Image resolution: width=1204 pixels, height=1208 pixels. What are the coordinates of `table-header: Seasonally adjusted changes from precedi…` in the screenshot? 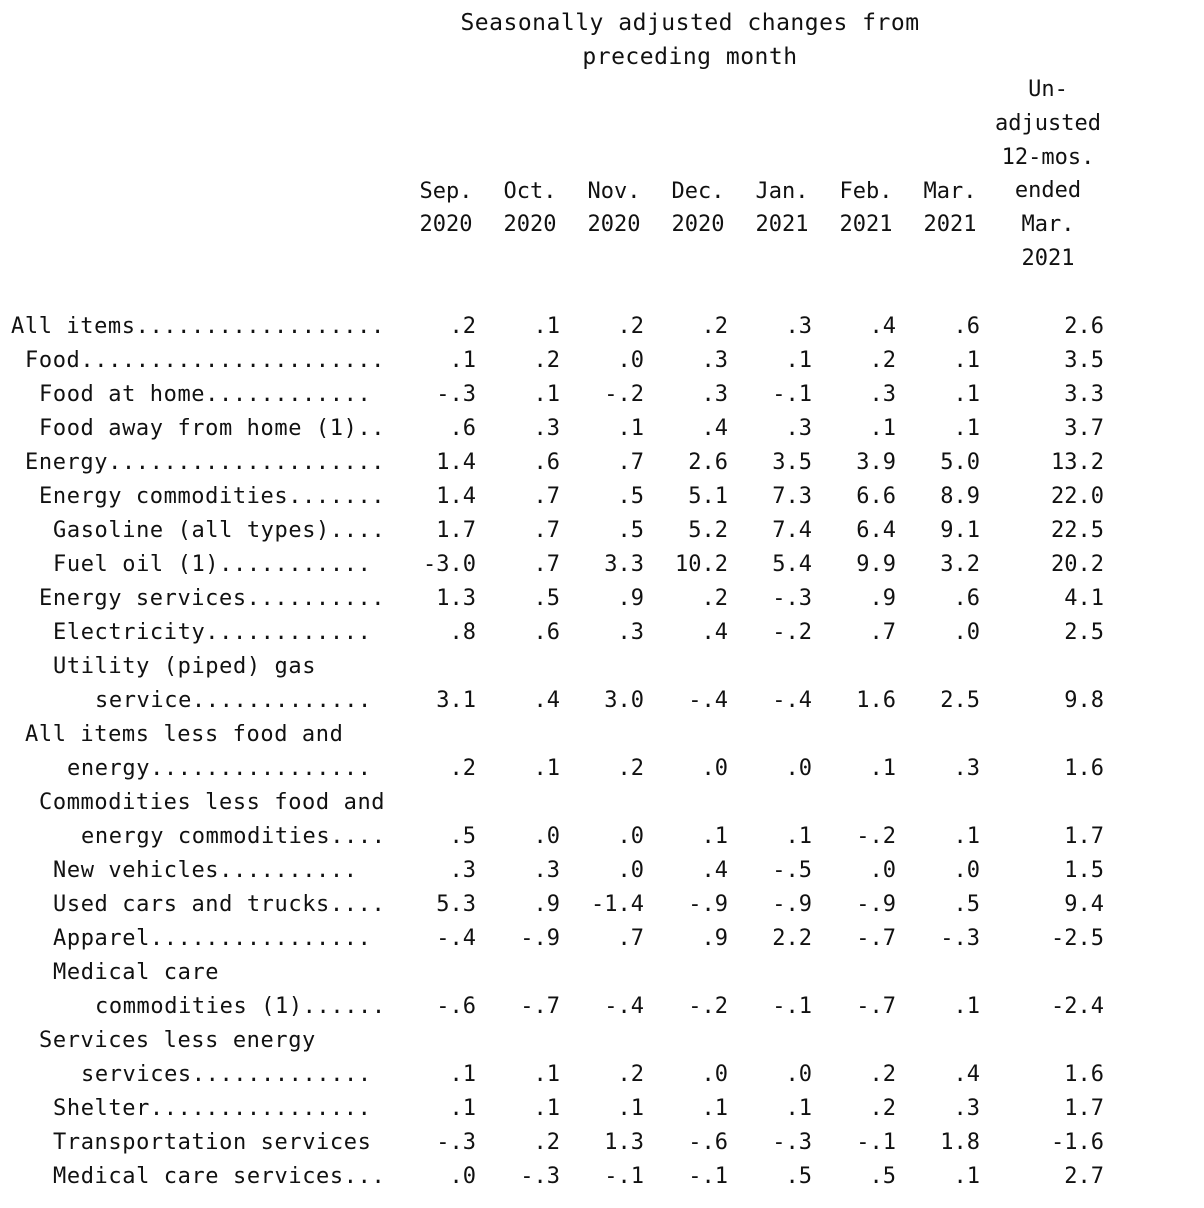 It's located at (690, 40).